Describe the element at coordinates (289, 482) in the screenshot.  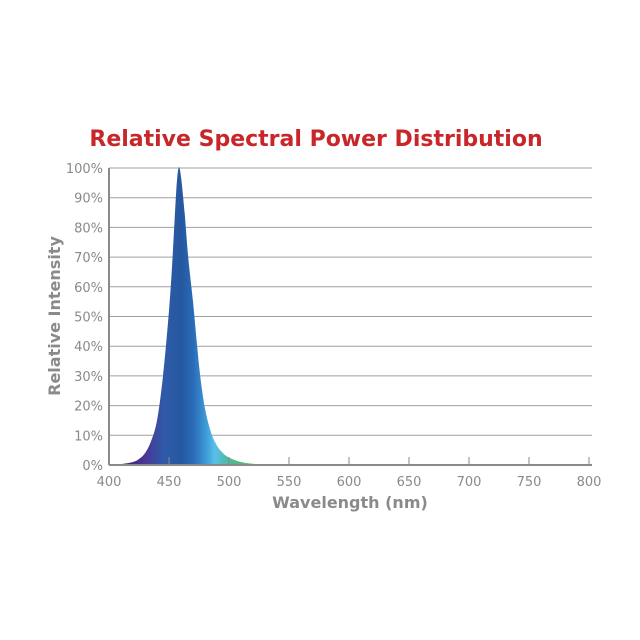
I see `x-tick-label: 550` at that location.